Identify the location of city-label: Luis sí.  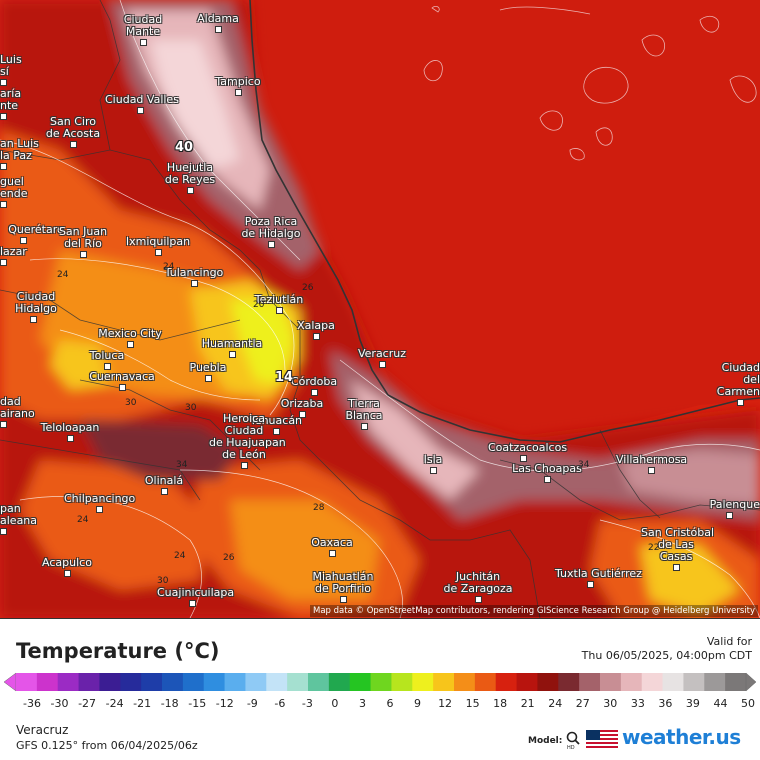
(11, 65).